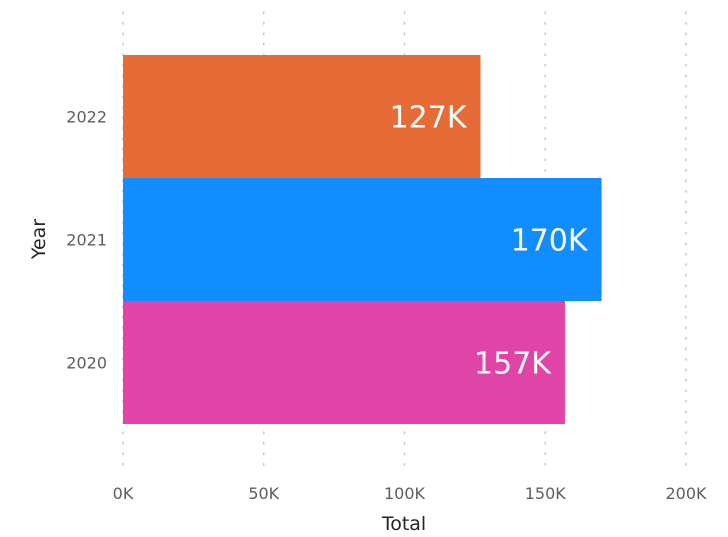 The width and height of the screenshot is (728, 537). What do you see at coordinates (429, 118) in the screenshot?
I see `data-label: 127K` at bounding box center [429, 118].